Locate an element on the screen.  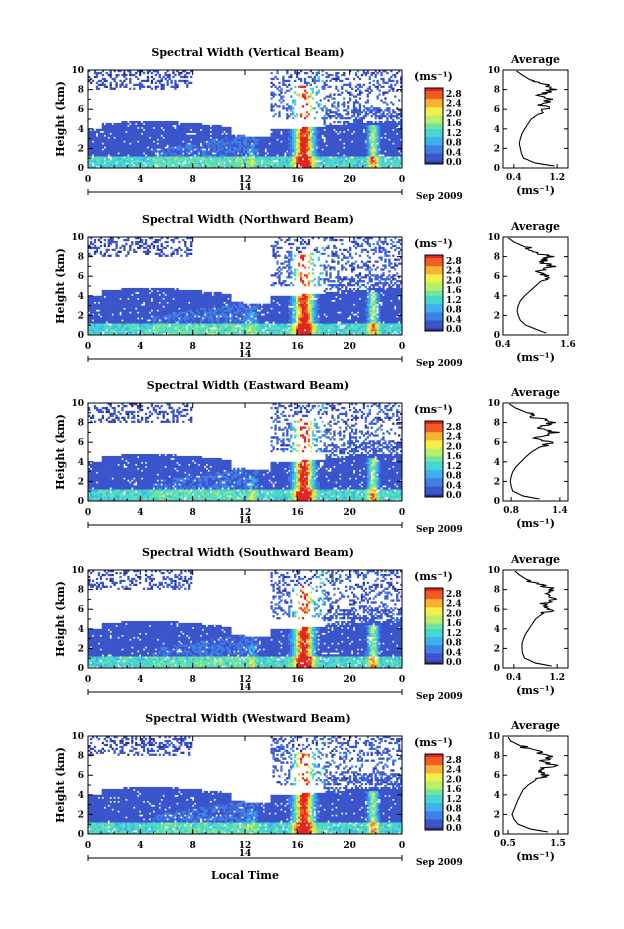
y-tick-label: 4 is located at coordinates (81, 130).